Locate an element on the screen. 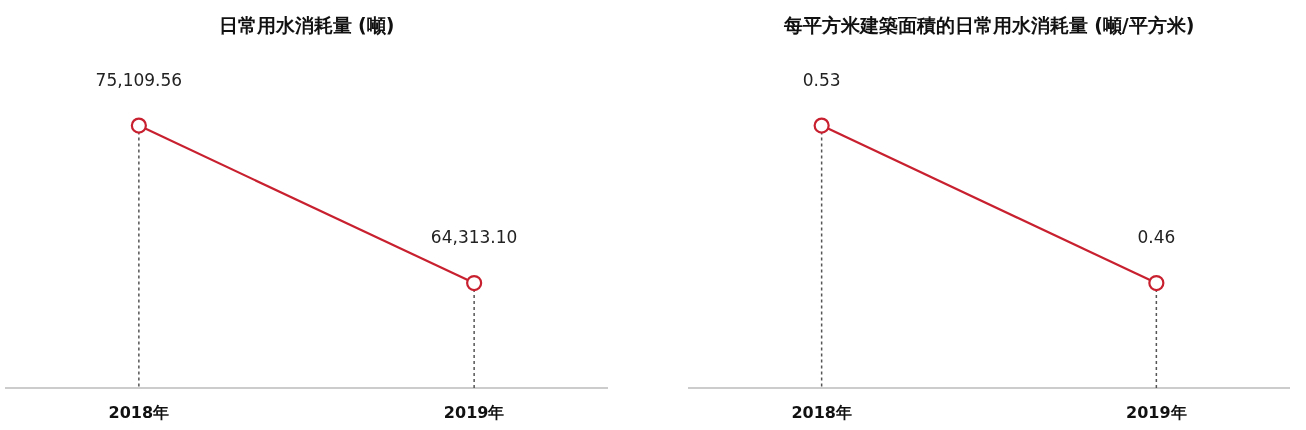 The height and width of the screenshot is (430, 1306). data-label: 75,109.56 is located at coordinates (139, 79).